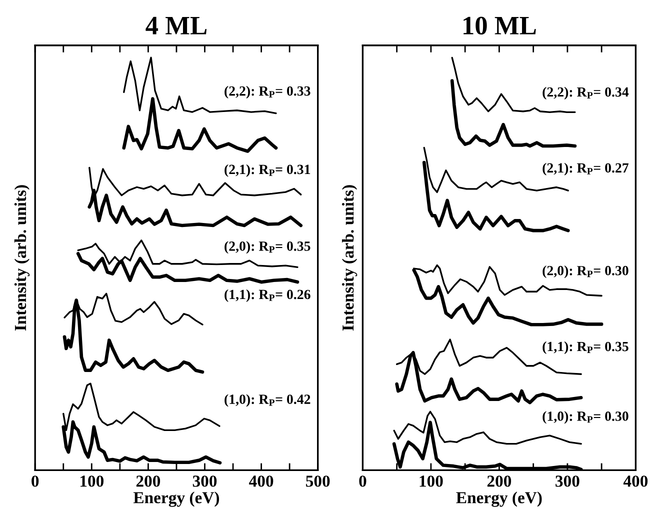  What do you see at coordinates (585, 347) in the screenshot?
I see `annotation: (1,1): R$_{P}$= 0.35` at bounding box center [585, 347].